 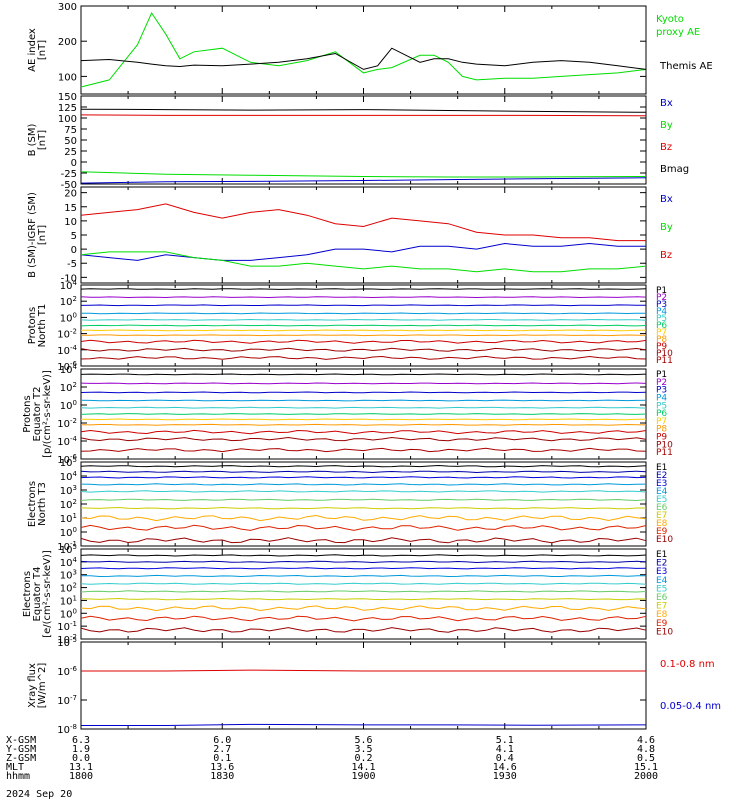 I want to click on b-igrf-series-by, so click(x=363, y=262).